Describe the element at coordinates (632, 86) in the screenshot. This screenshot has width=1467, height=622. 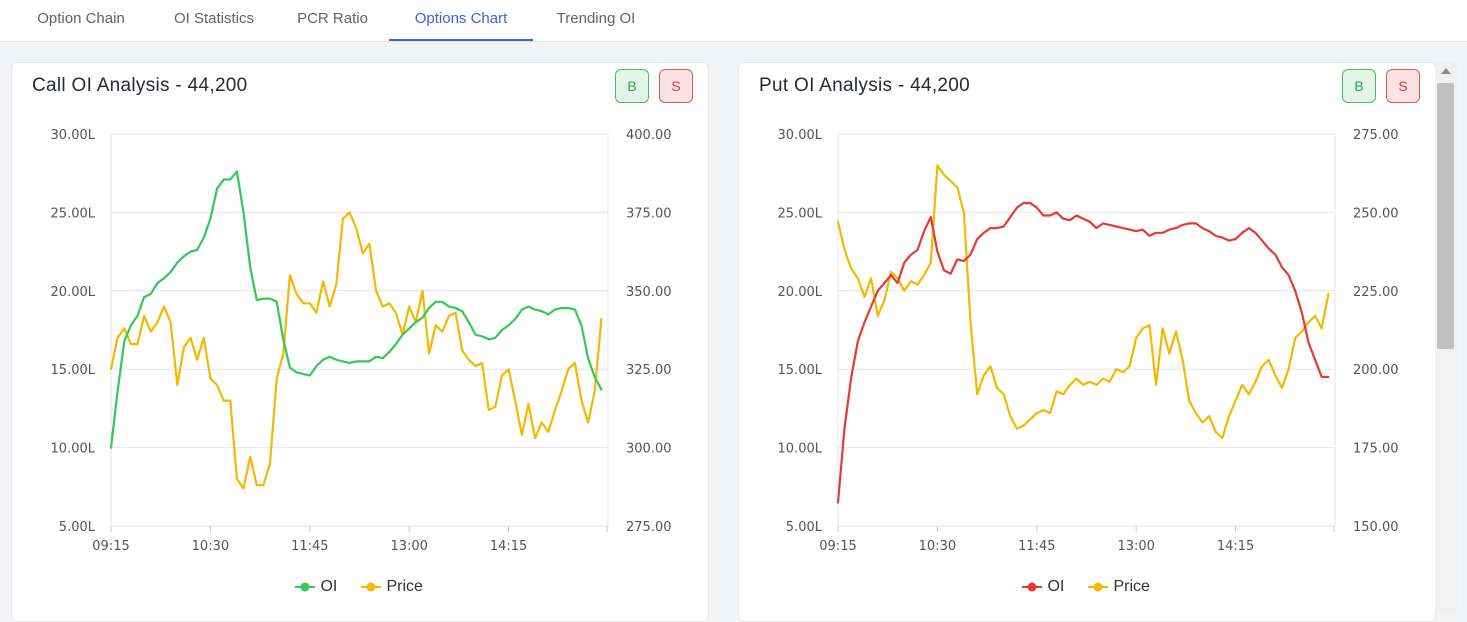
I see `call-buy-button: B` at that location.